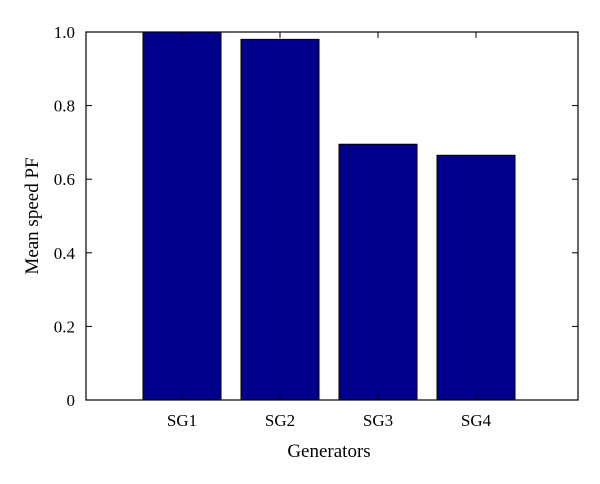 The width and height of the screenshot is (600, 484). I want to click on x-tick-label: SG2, so click(280, 420).